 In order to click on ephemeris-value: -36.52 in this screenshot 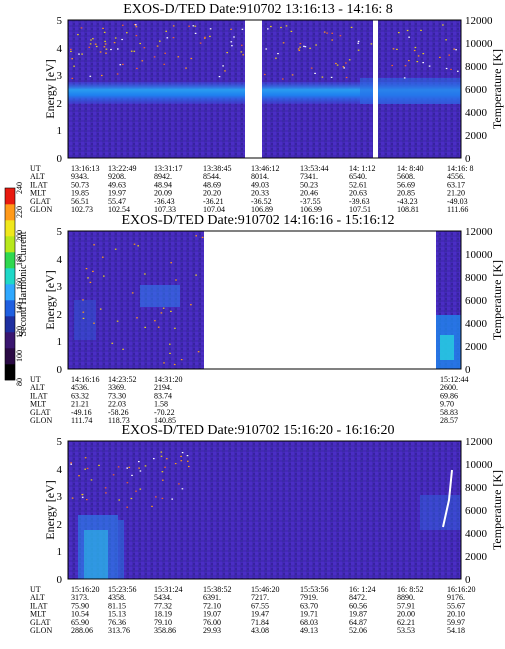, I will do `click(261, 201)`.